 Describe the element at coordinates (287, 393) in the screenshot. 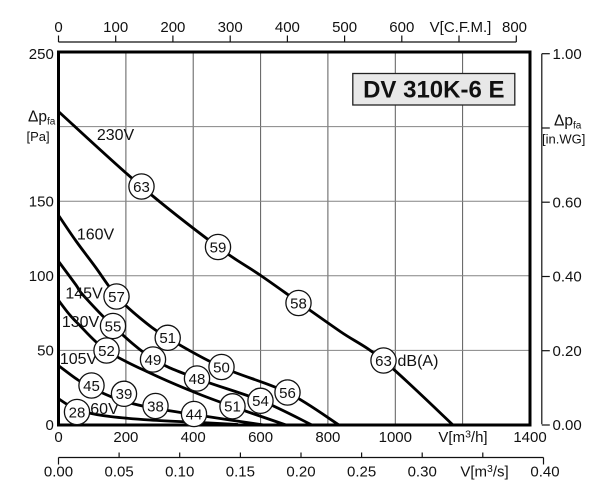

I see `svg-text: 56` at that location.